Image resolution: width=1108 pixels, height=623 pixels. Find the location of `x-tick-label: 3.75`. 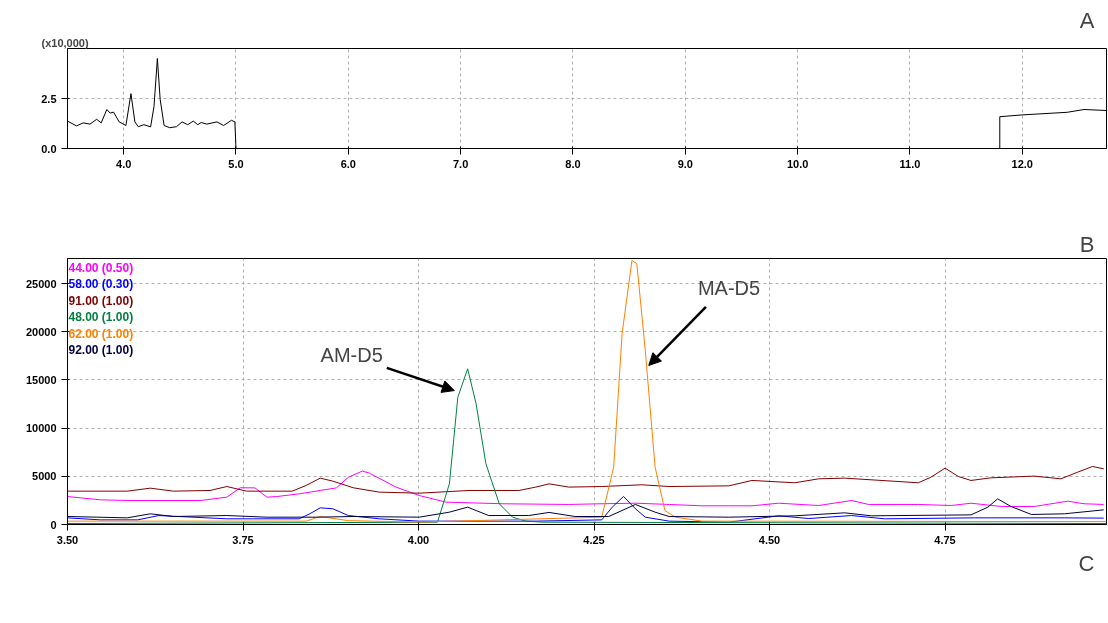

x-tick-label: 3.75 is located at coordinates (243, 539).